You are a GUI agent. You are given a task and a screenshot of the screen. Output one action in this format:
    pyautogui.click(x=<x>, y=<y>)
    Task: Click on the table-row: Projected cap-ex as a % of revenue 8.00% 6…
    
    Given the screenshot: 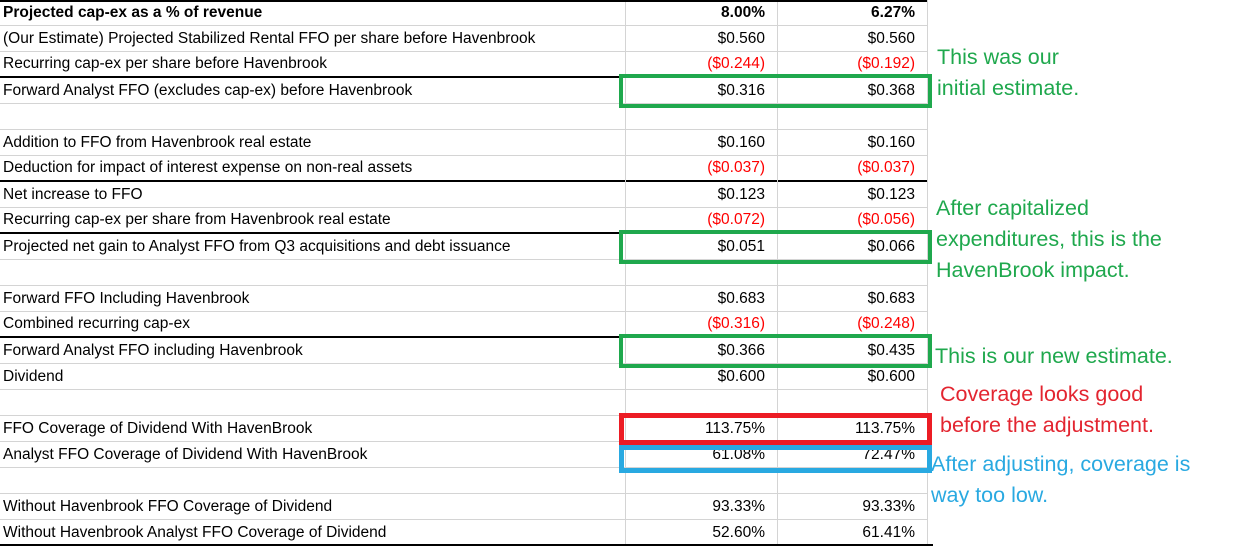 What is the action you would take?
    pyautogui.click(x=463, y=13)
    